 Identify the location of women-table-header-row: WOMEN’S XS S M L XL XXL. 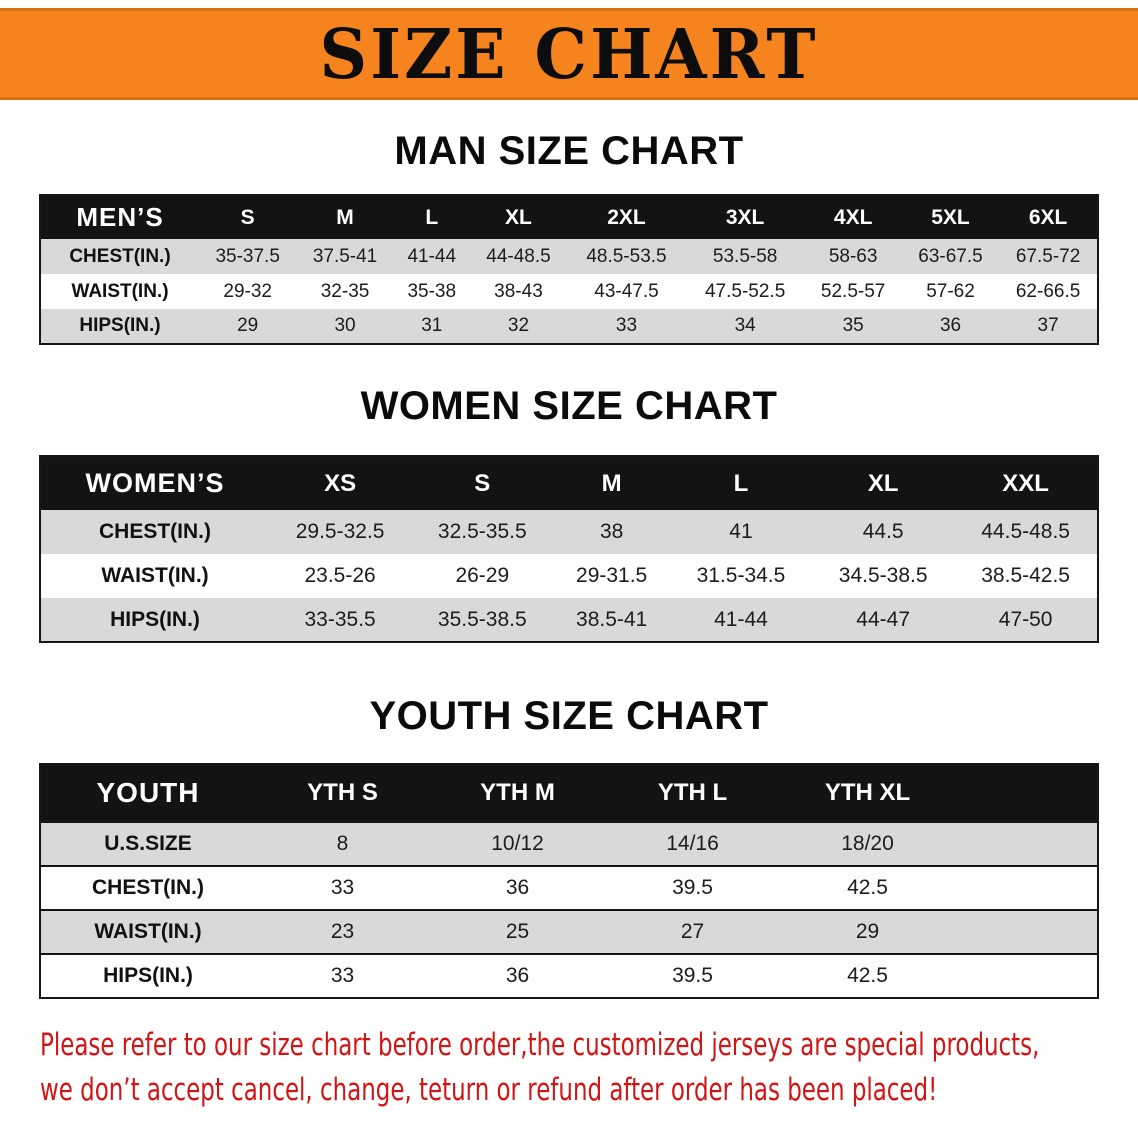
(569, 483).